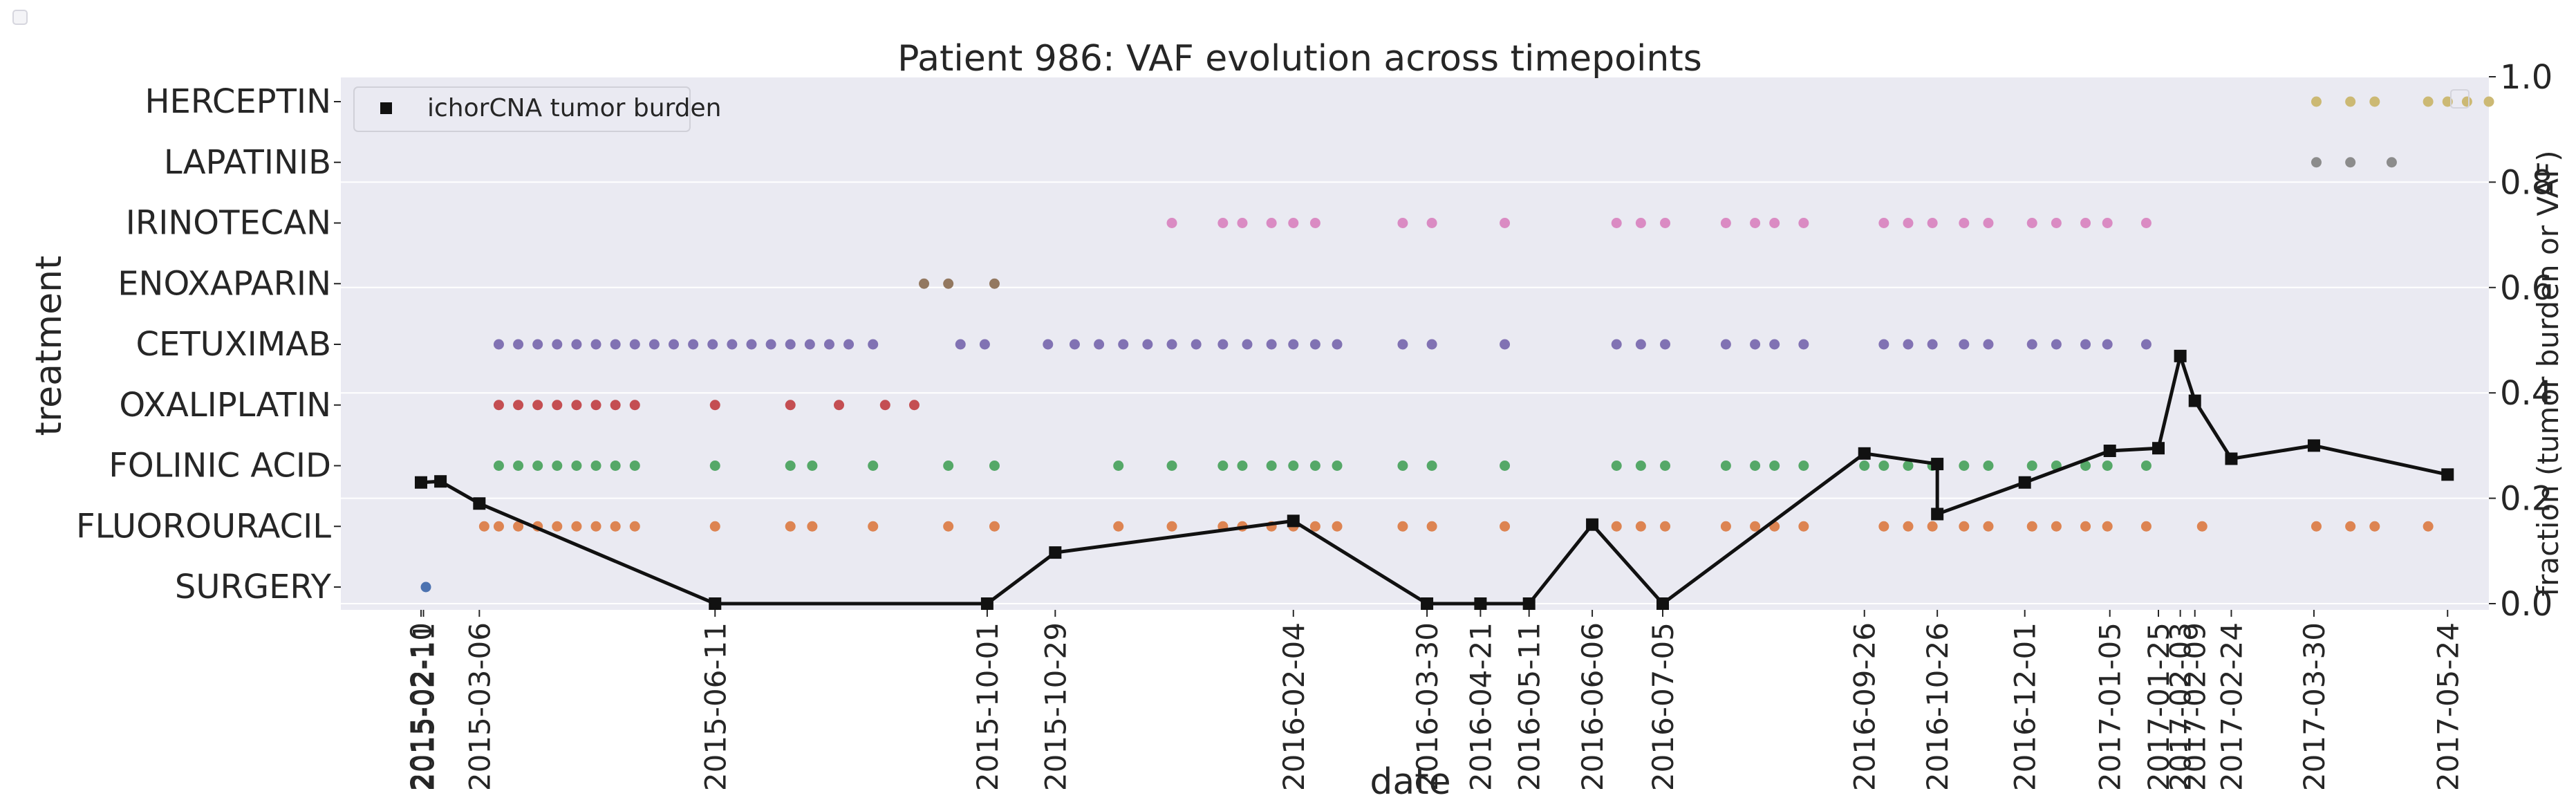 The width and height of the screenshot is (2576, 809). I want to click on y-tick-label-left: OXALIPLATIN, so click(225, 405).